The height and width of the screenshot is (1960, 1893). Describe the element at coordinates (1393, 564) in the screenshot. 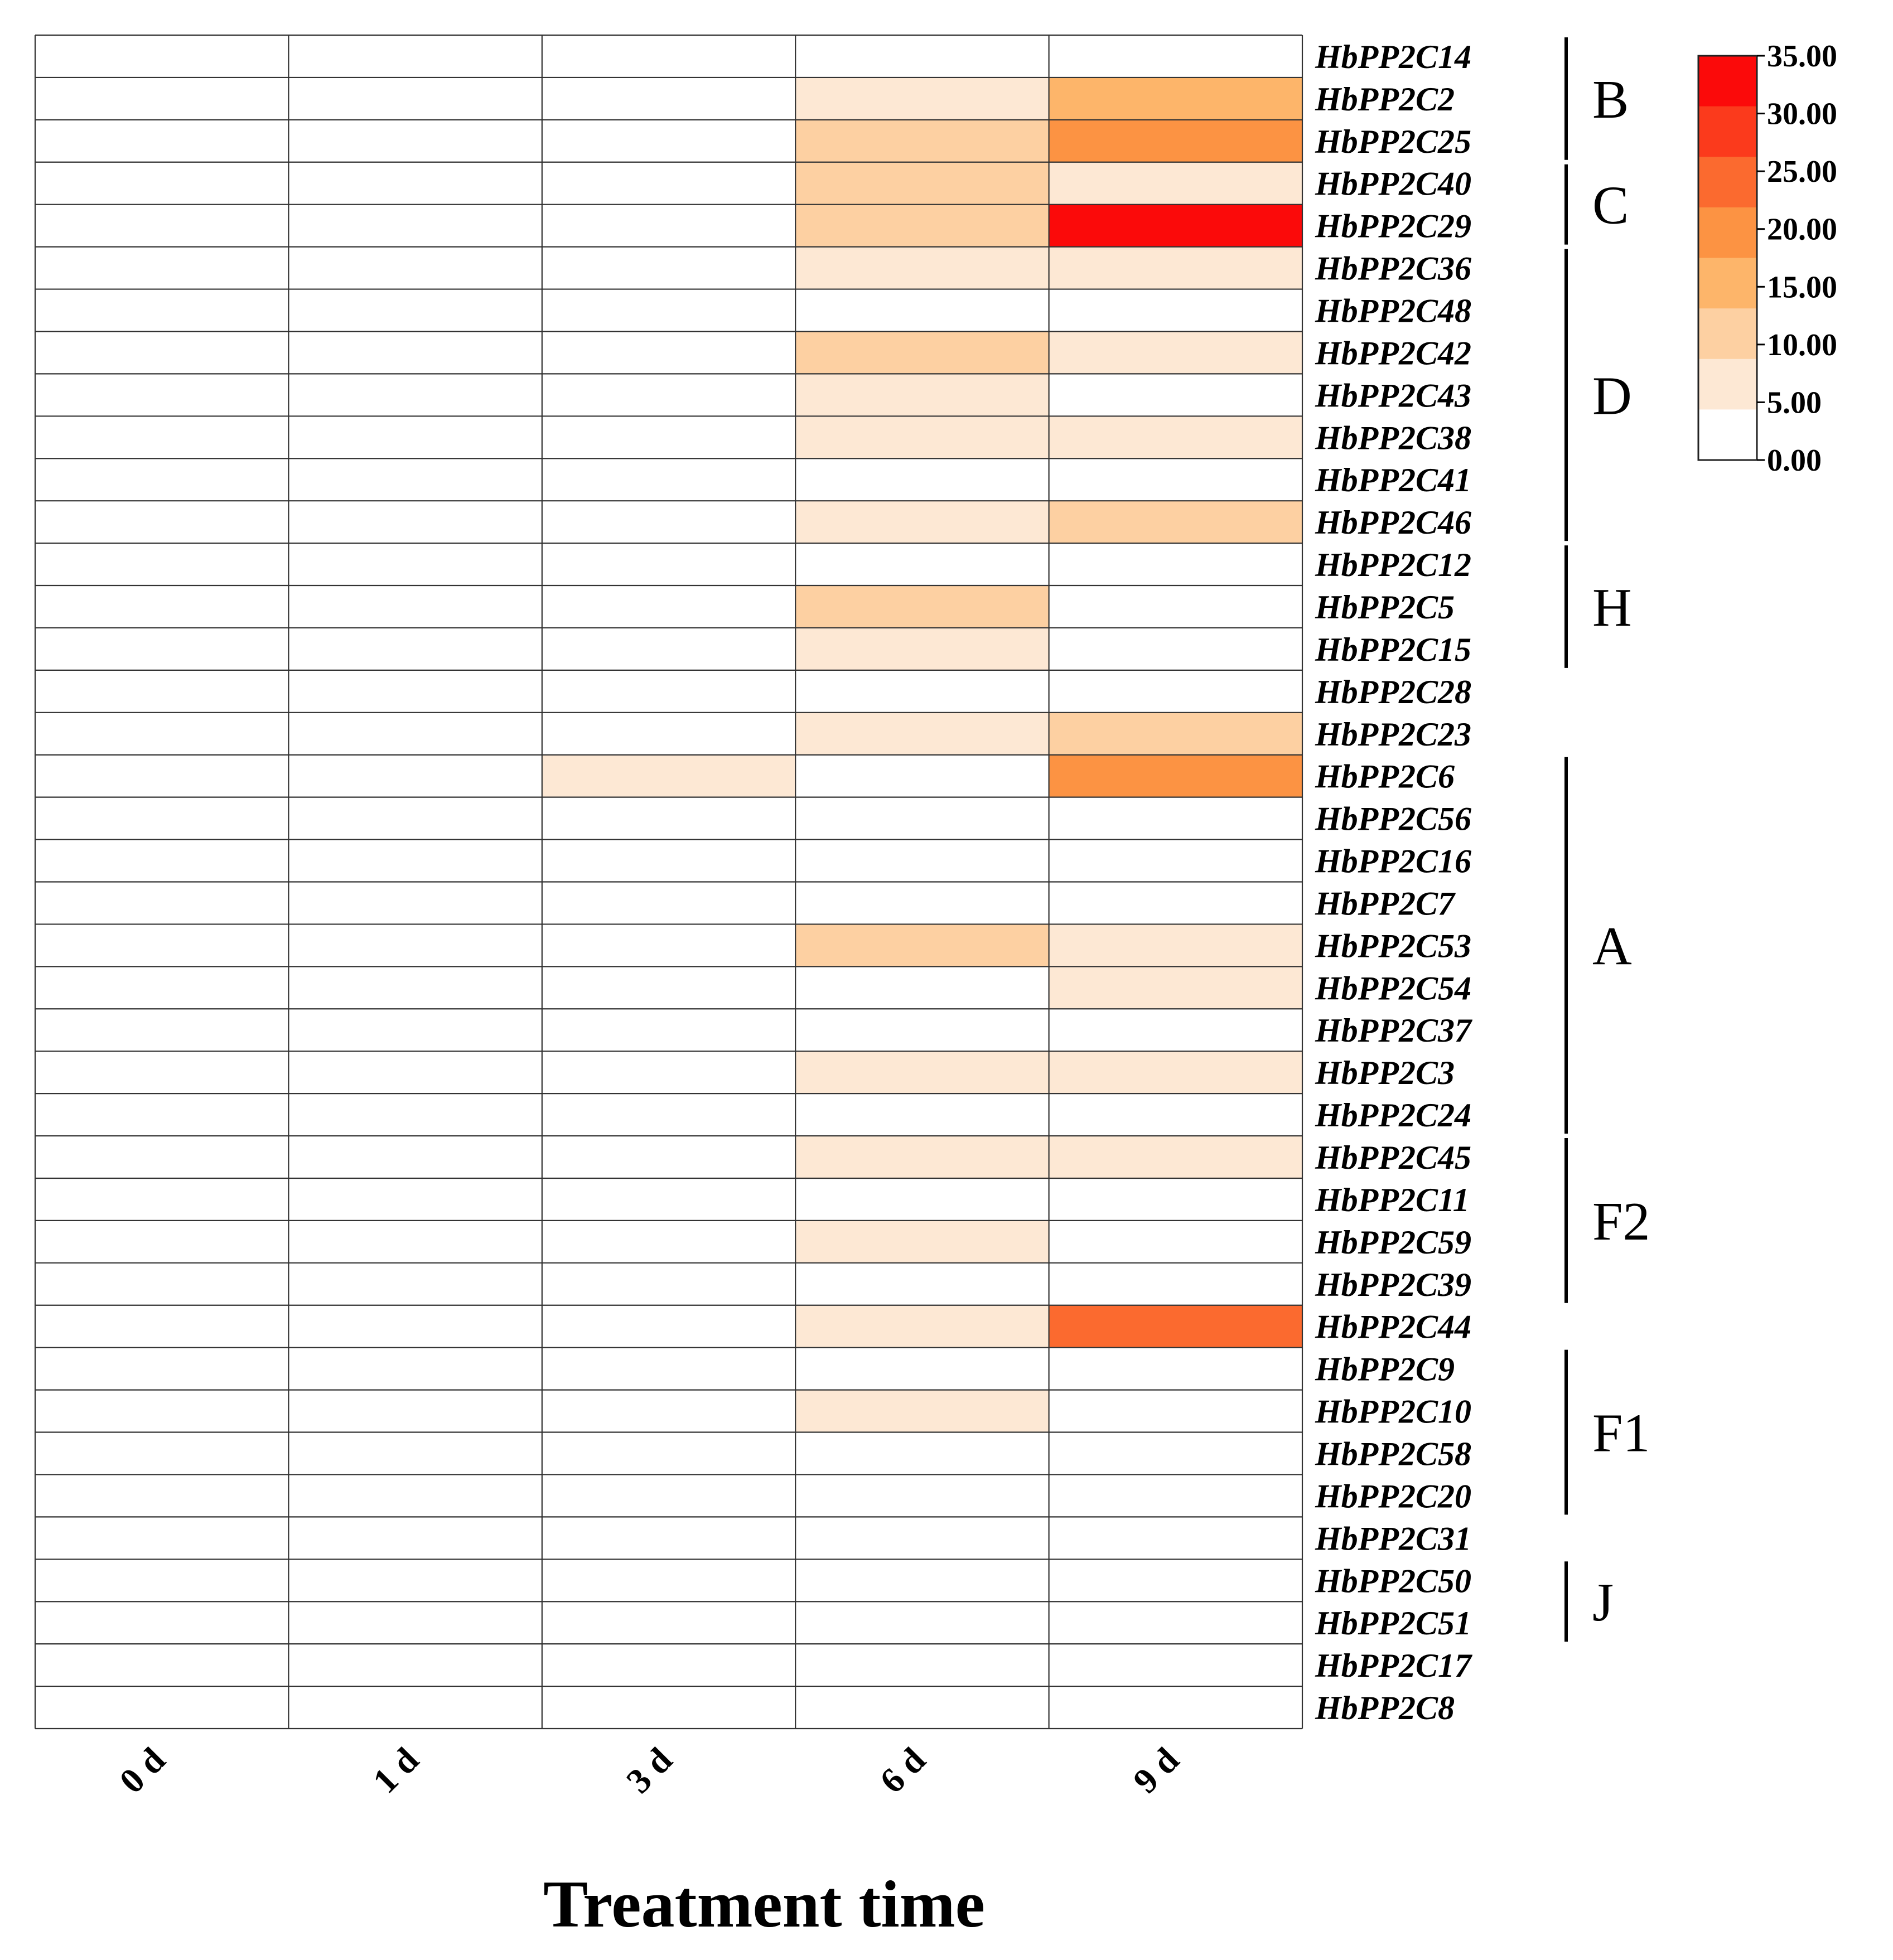

I see `gene-label: HbPP2C12` at that location.